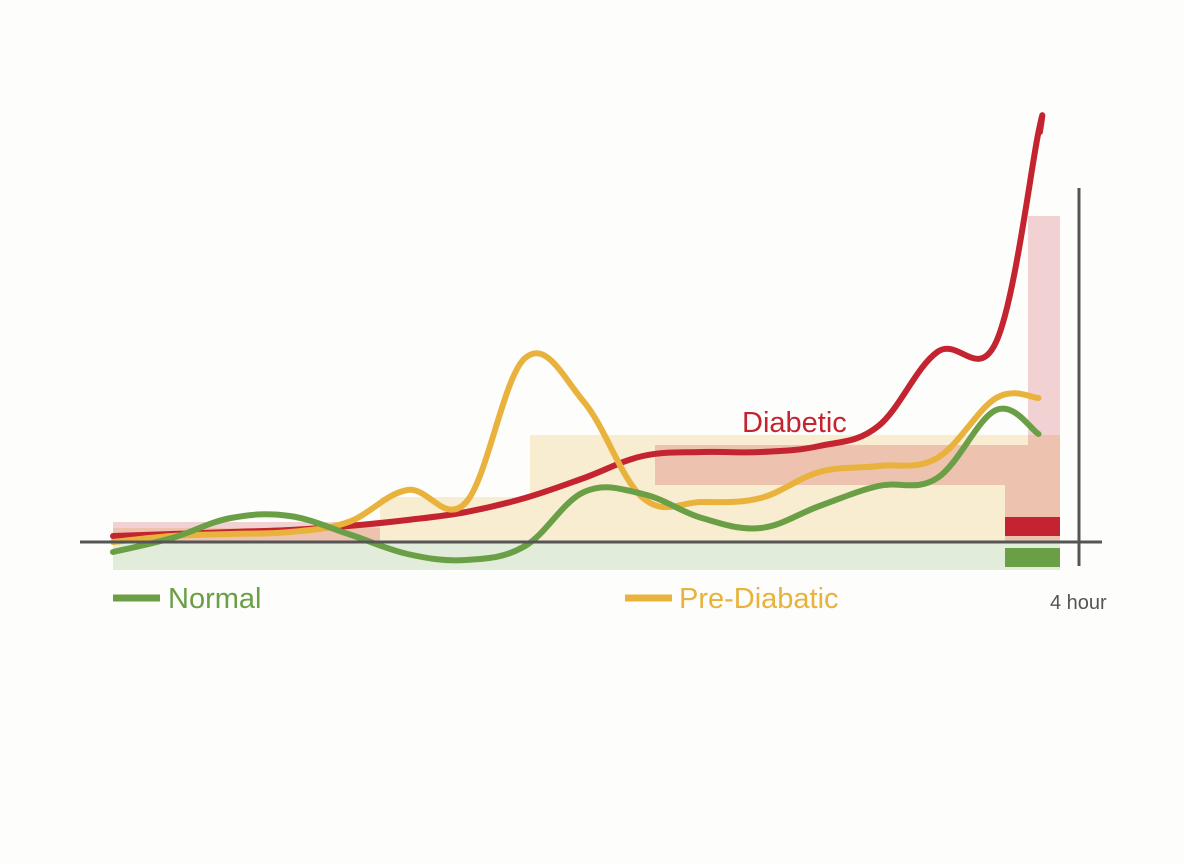 Image resolution: width=1184 pixels, height=864 pixels. I want to click on legend-pre-diabetic: Pre-Diabatic, so click(732, 599).